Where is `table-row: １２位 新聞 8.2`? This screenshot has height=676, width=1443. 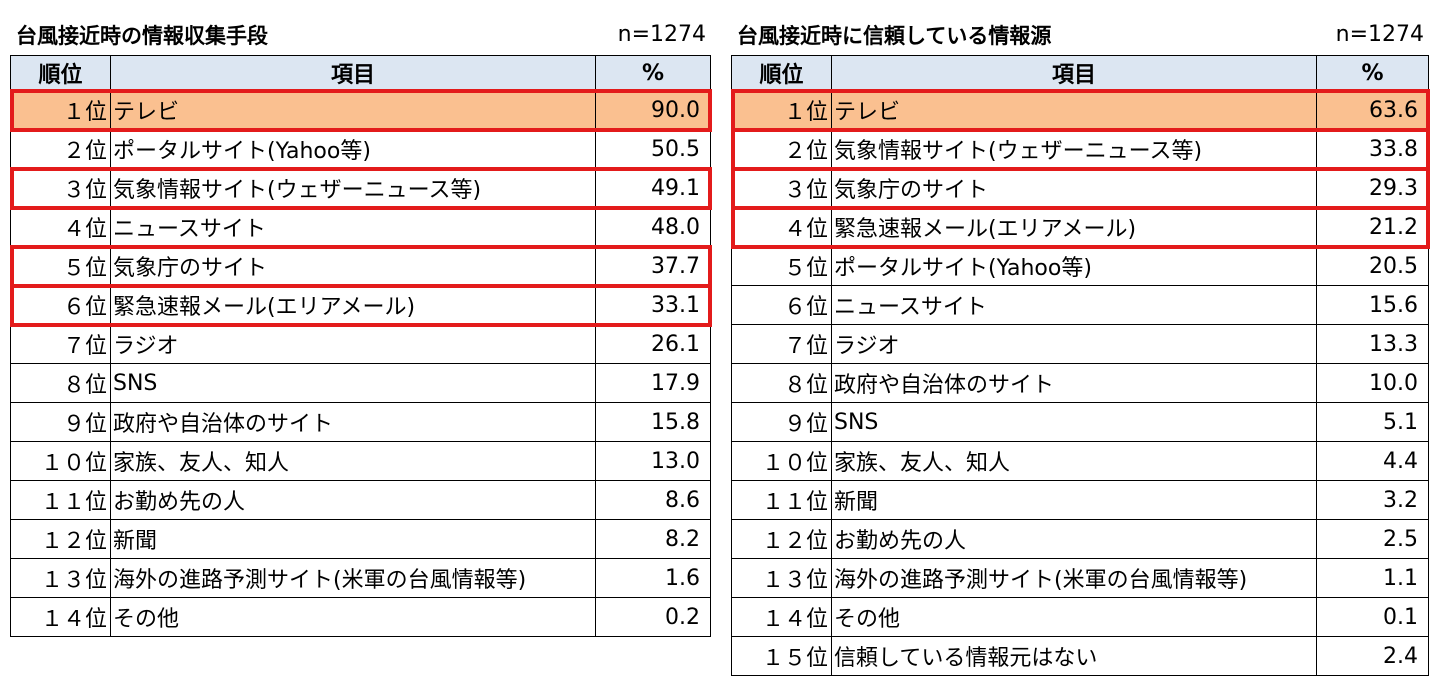
table-row: １２位 新聞 8.2 is located at coordinates (360, 539).